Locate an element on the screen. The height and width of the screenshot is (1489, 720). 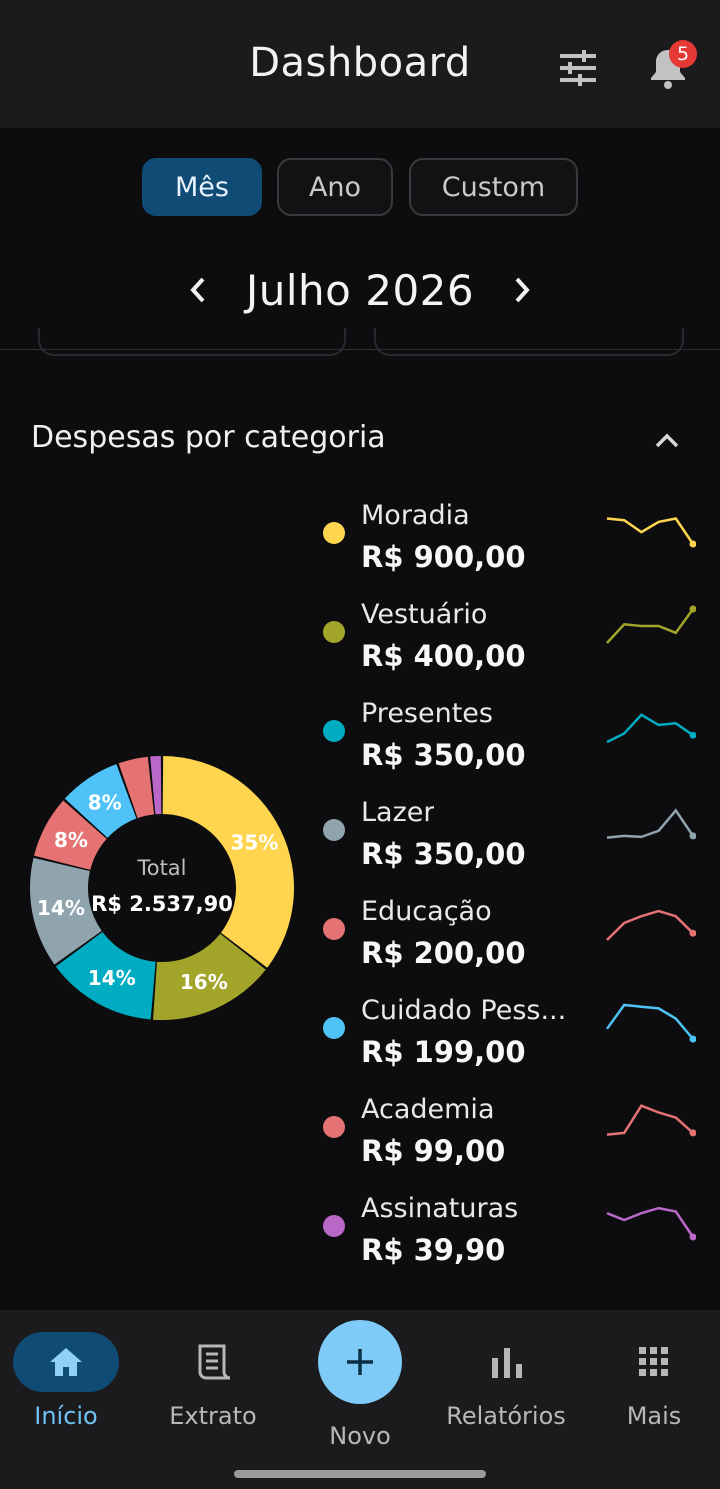
legend-category-value: R$ 200,00 is located at coordinates (443, 953).